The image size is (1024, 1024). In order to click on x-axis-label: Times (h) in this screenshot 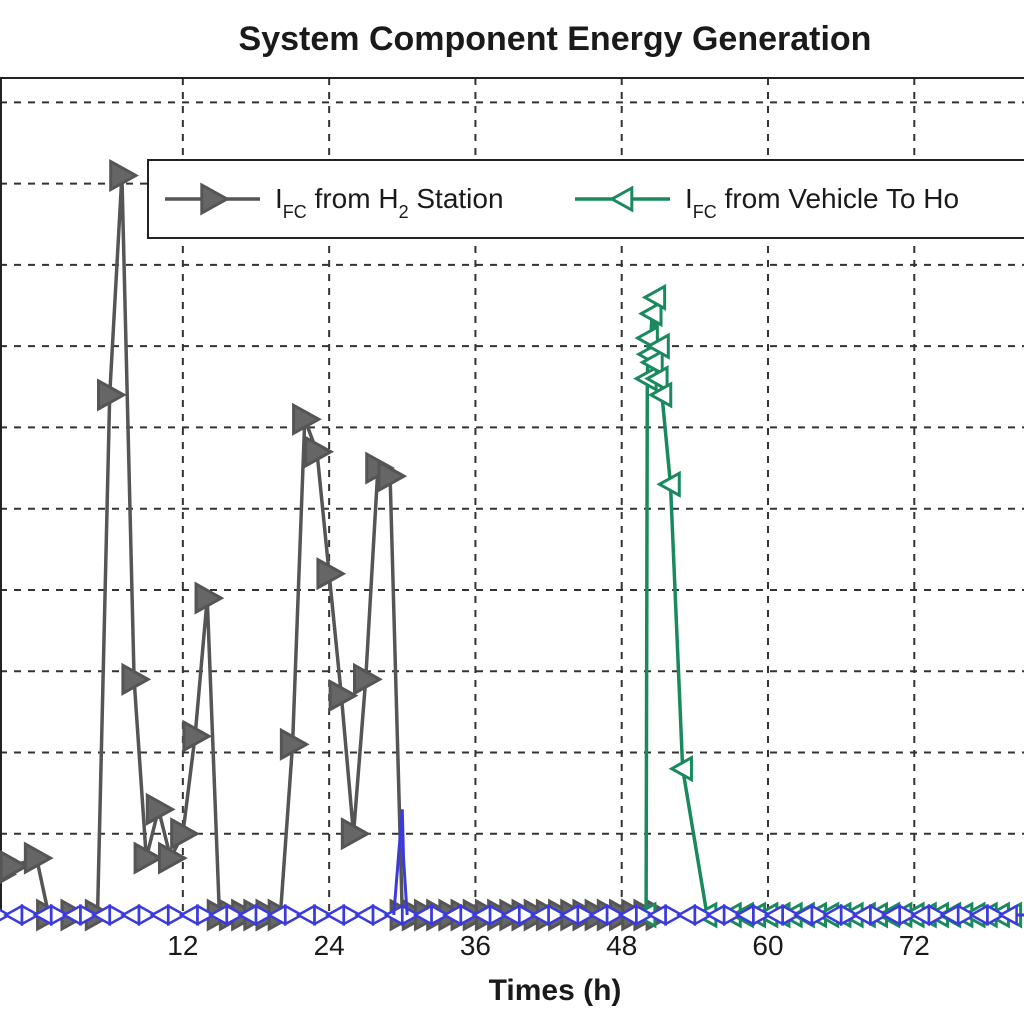, I will do `click(555, 990)`.